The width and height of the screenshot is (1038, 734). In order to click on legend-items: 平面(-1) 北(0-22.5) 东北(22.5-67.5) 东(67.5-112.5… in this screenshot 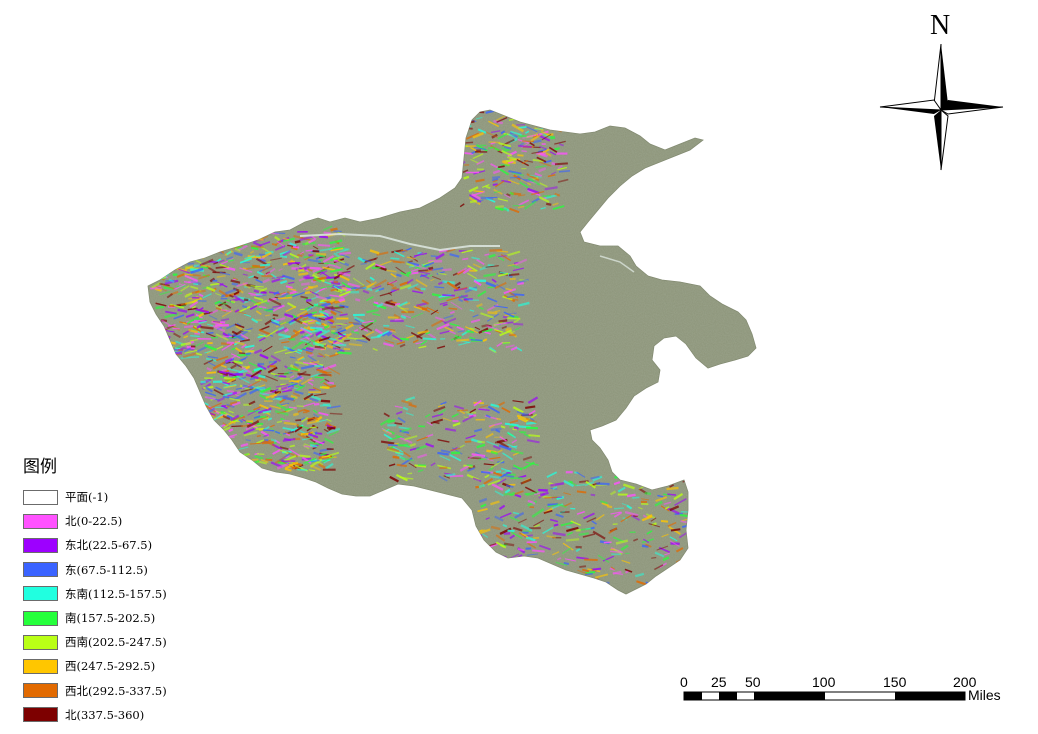, I will do `click(95, 606)`.